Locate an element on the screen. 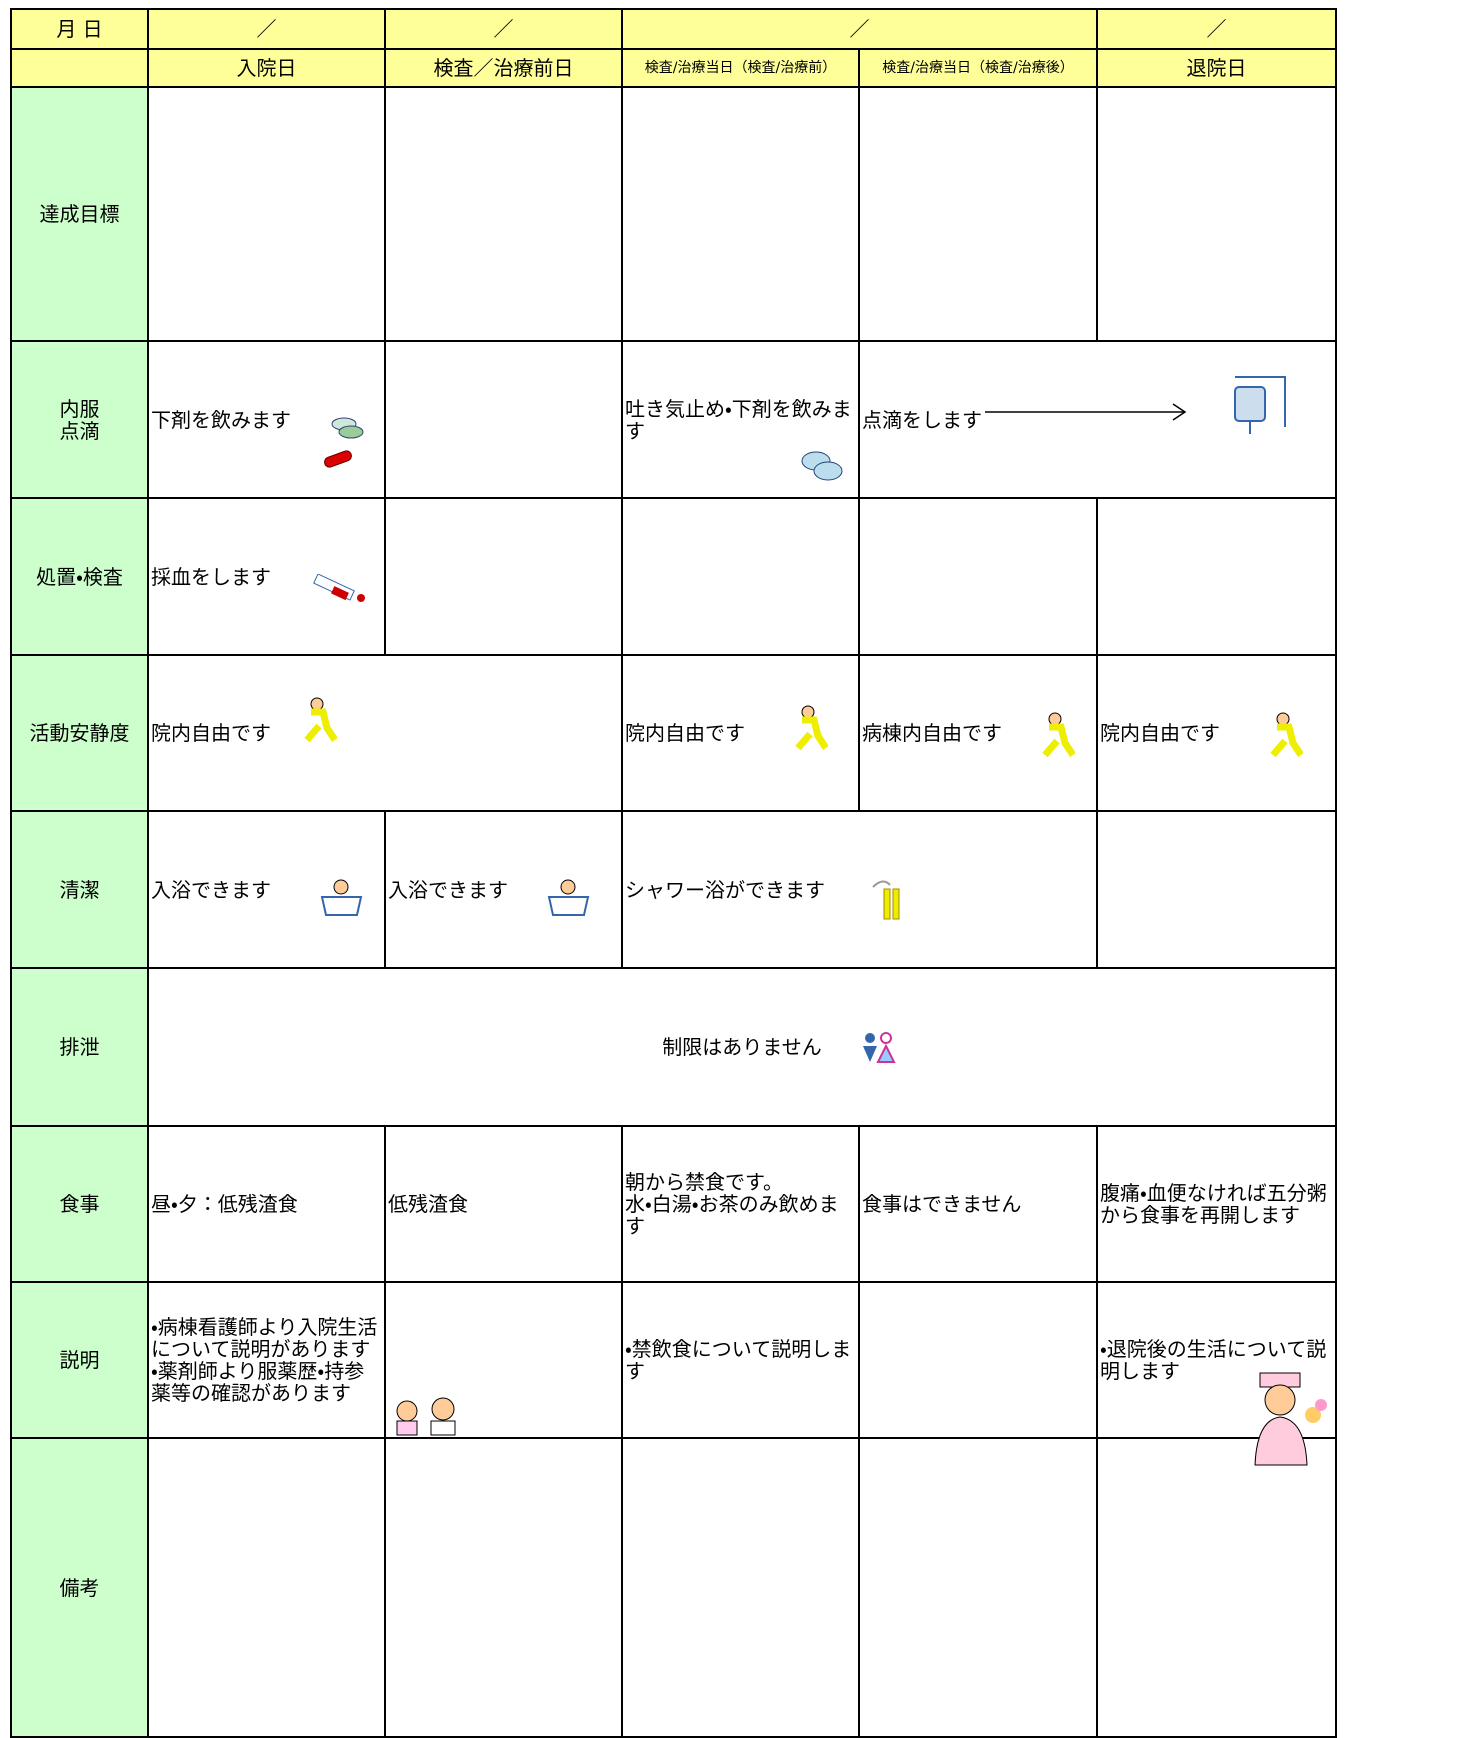 Image resolution: width=1481 pixels, height=1738 pixels. row: 処置・検査 採血をします is located at coordinates (673, 576).